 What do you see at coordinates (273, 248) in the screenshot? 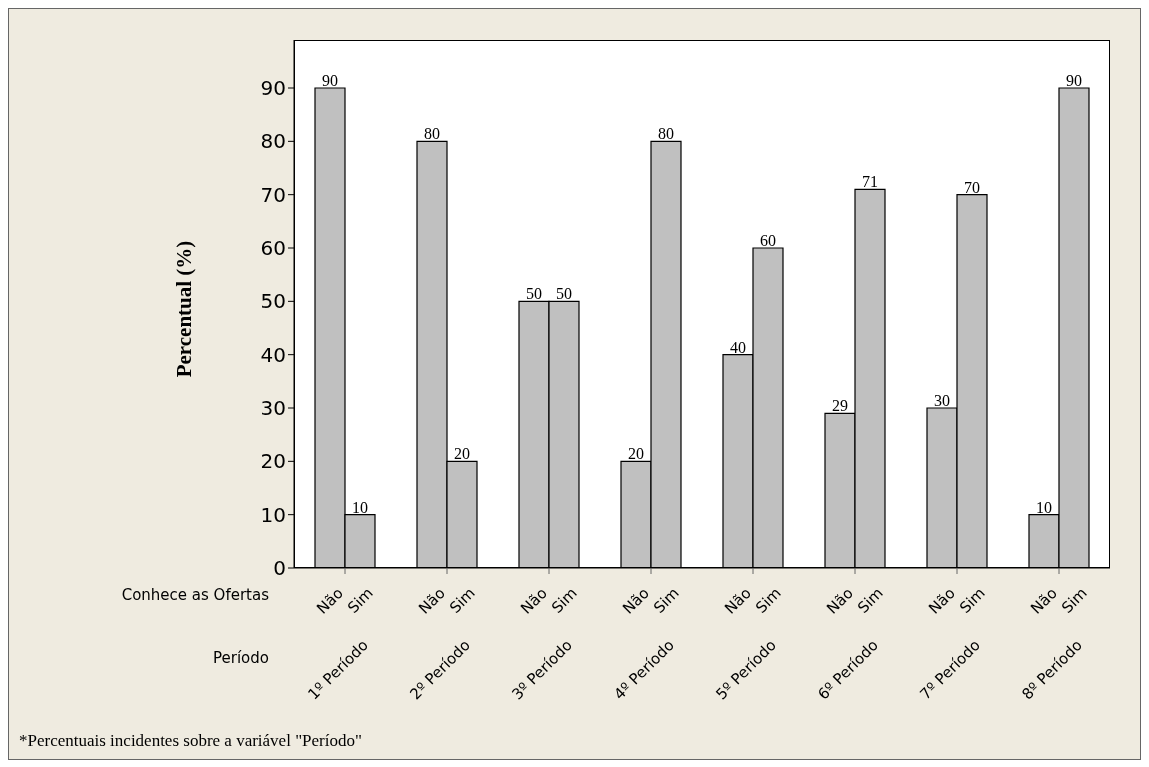
I see `y-tick-label: 60` at bounding box center [273, 248].